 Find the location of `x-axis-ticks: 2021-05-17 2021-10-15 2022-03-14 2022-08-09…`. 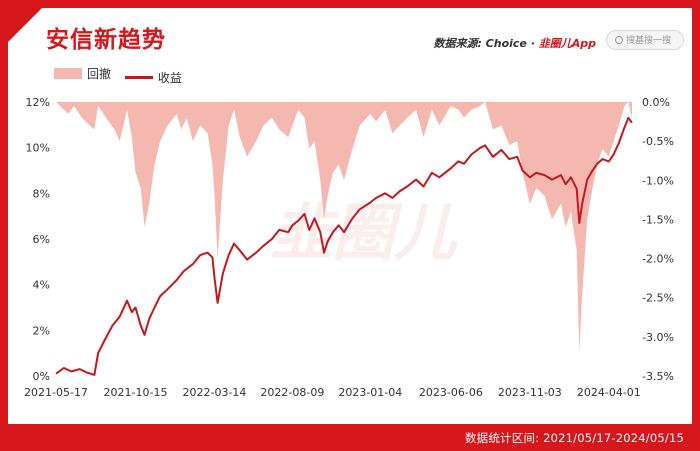

x-axis-ticks: 2021-05-17 2021-10-15 2022-03-14 2022-08-09… is located at coordinates (332, 392).